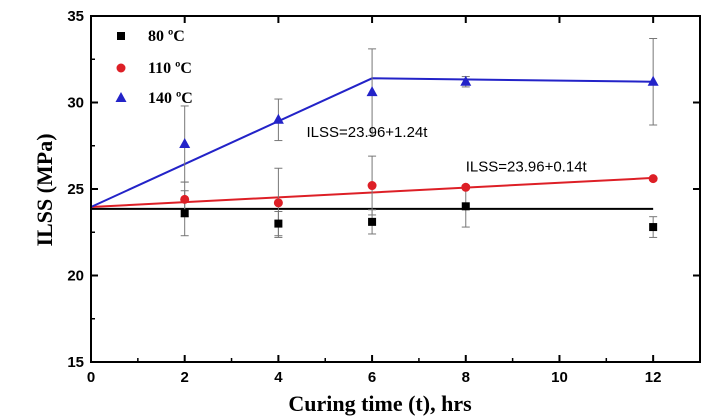 The image size is (702, 419). Describe the element at coordinates (372, 377) in the screenshot. I see `x-tick-label: 6` at that location.